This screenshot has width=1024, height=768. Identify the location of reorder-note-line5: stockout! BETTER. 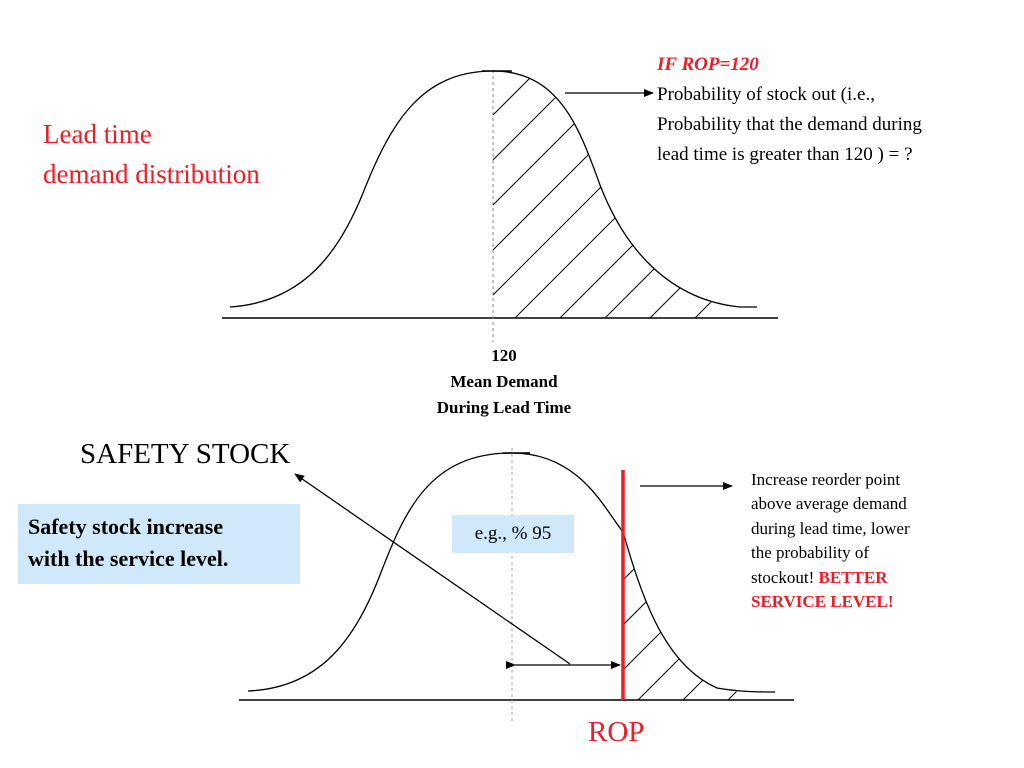
(881, 578).